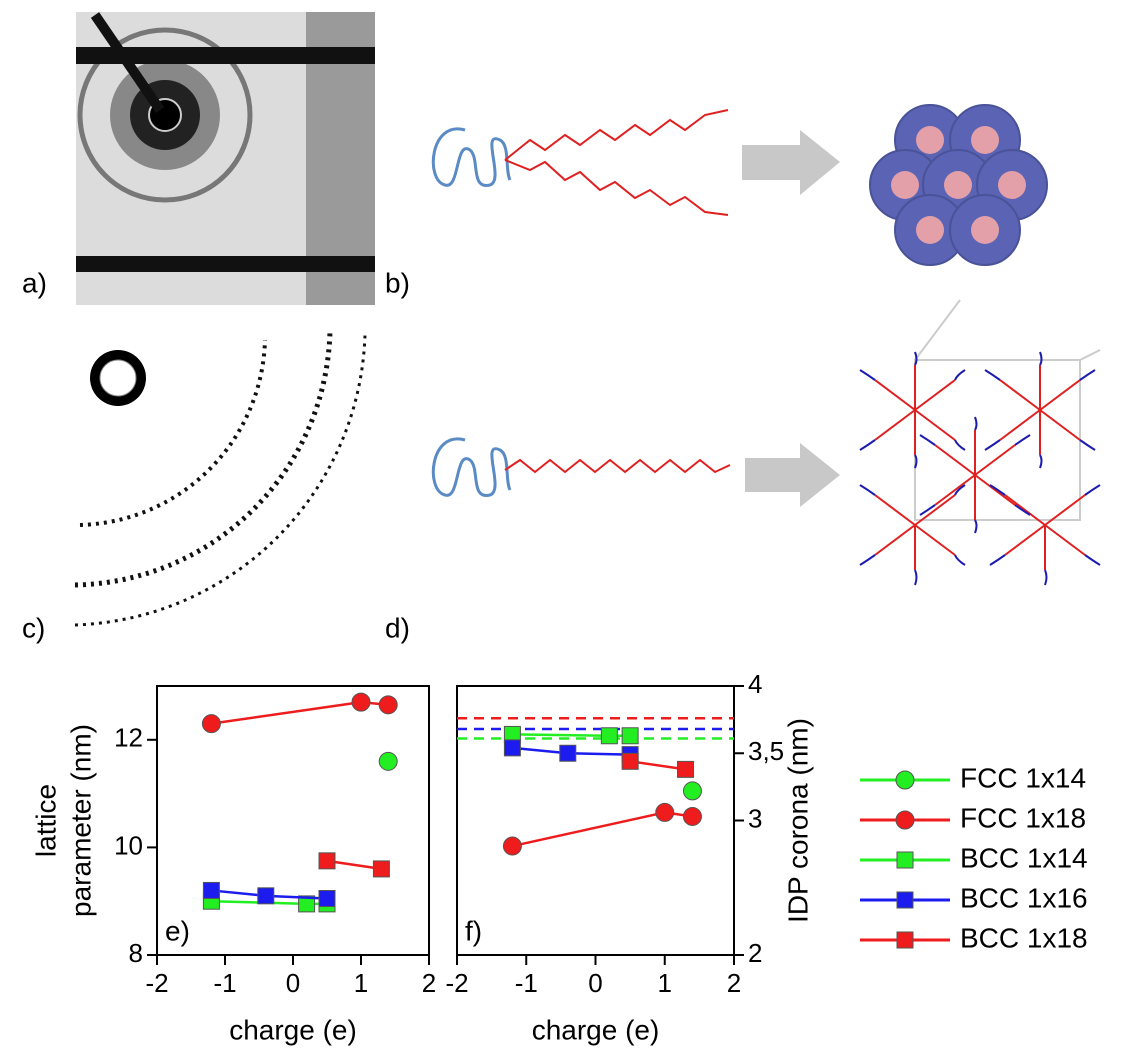 This screenshot has width=1131, height=1055. What do you see at coordinates (45, 820) in the screenshot?
I see `y-axis-title: lattice` at bounding box center [45, 820].